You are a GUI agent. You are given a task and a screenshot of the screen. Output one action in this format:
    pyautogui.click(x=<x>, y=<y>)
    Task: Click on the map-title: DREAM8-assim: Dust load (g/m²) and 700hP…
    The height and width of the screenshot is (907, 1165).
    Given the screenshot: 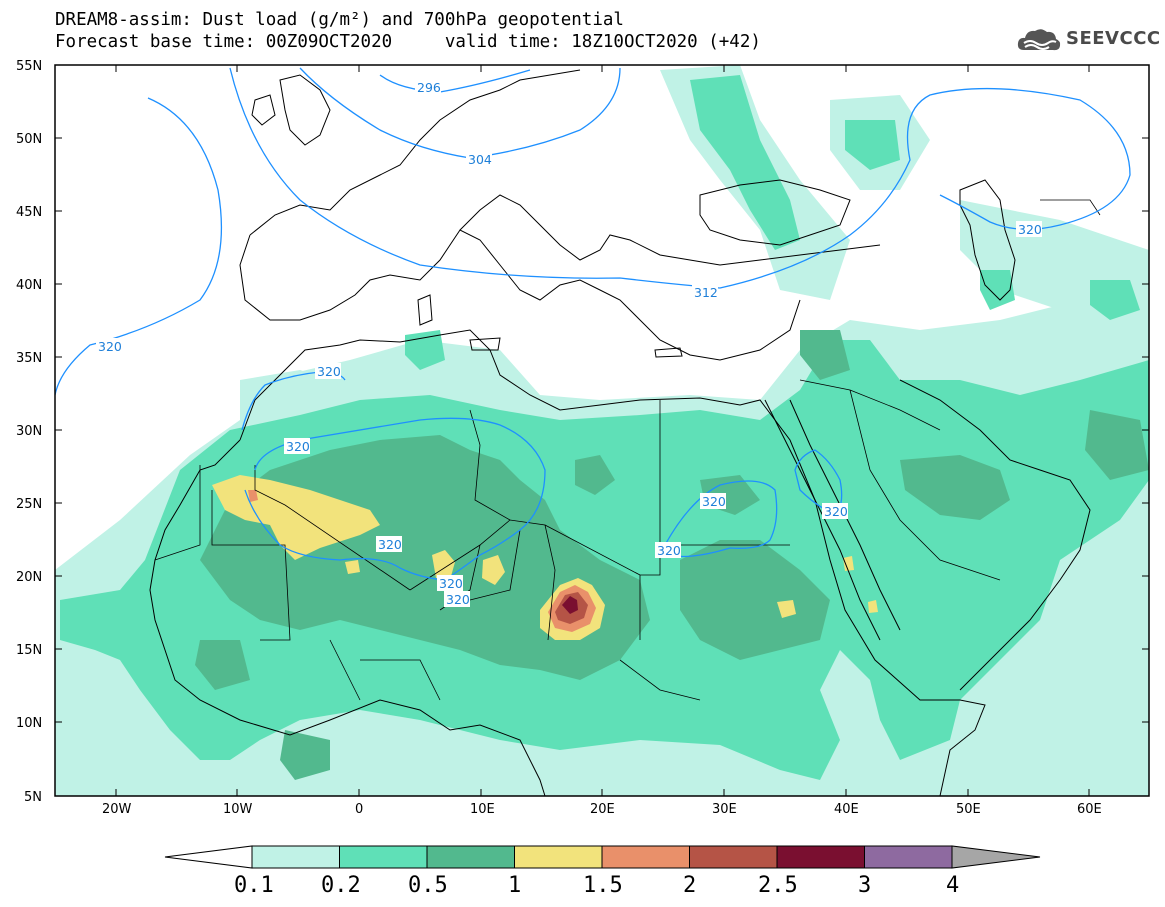 What is the action you would take?
    pyautogui.click(x=339, y=20)
    